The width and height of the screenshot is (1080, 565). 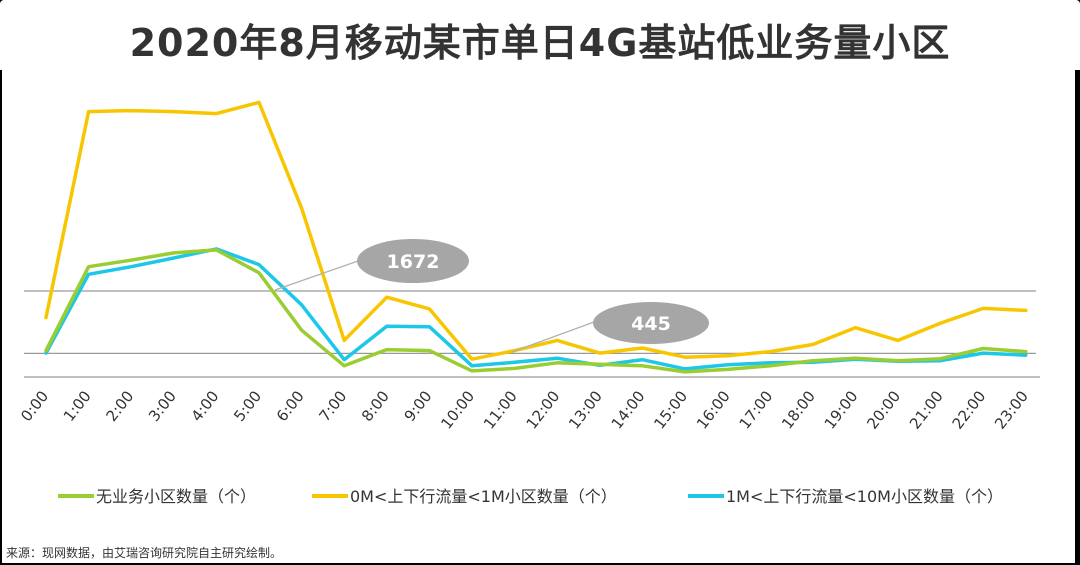 I want to click on x-tick-label: 8:00, so click(x=375, y=406).